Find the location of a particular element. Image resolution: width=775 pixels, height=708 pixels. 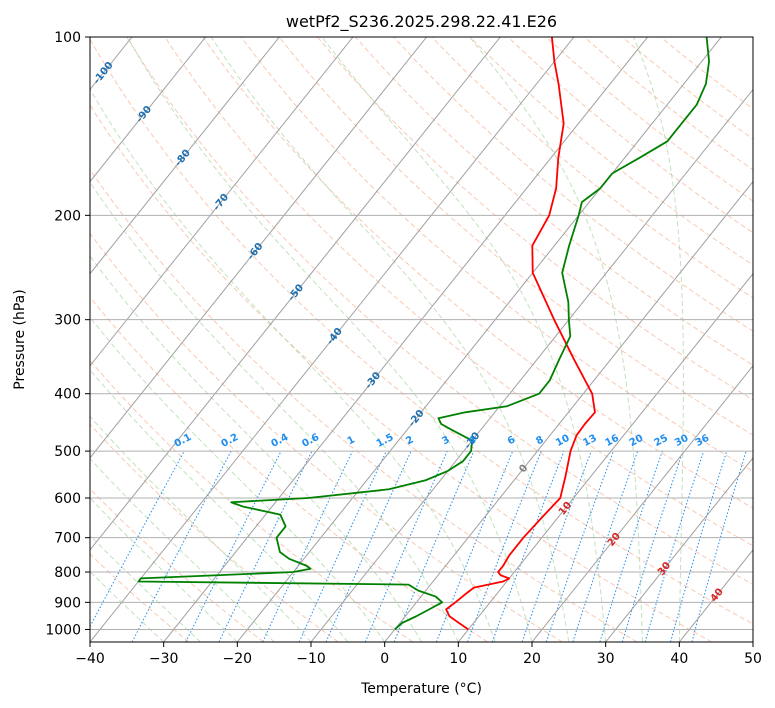

mixing-ratio-label: 0.2 is located at coordinates (230, 441).